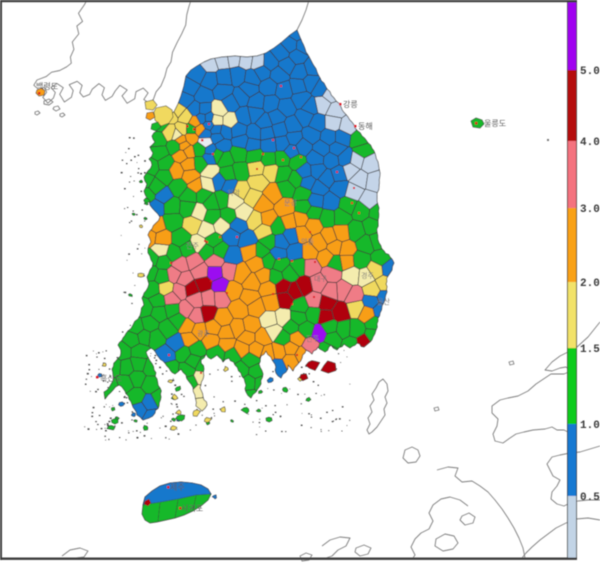 This screenshot has height=567, width=600. What do you see at coordinates (367, 275) in the screenshot?
I see `svg-text: 경주` at bounding box center [367, 275].